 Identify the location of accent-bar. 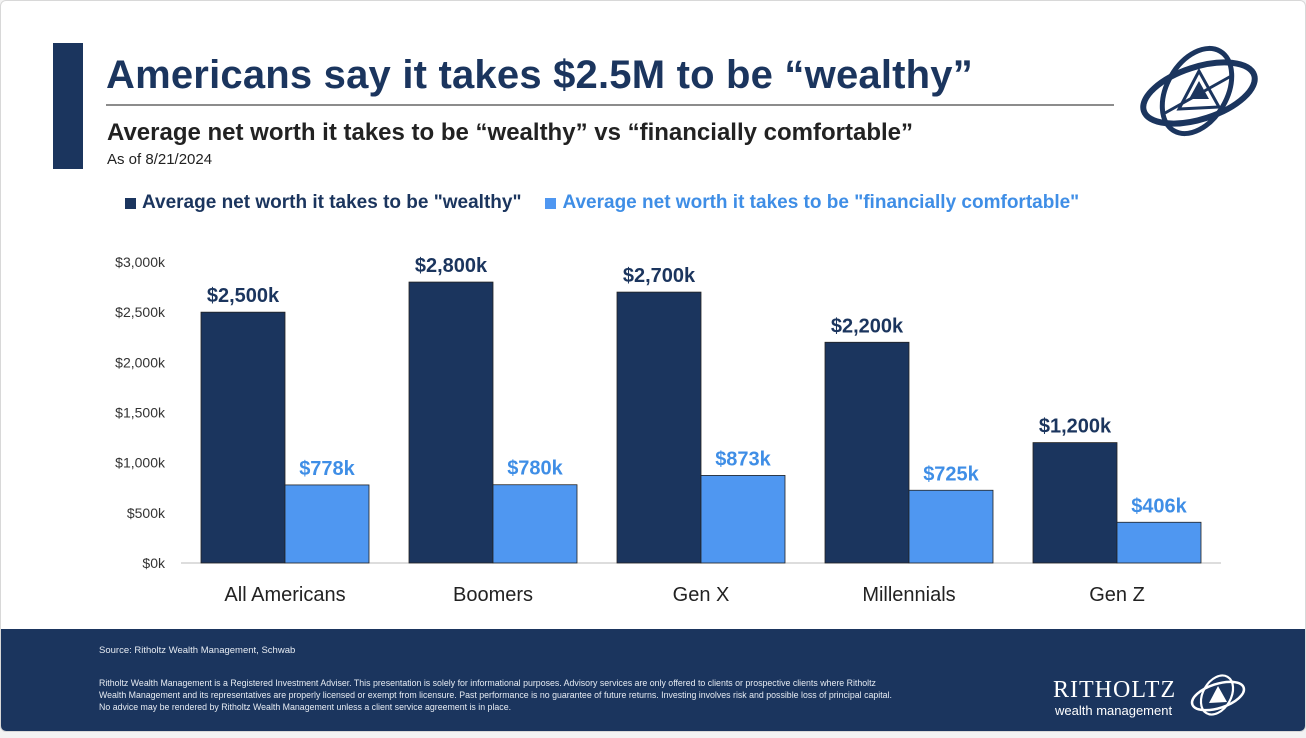
(68, 106).